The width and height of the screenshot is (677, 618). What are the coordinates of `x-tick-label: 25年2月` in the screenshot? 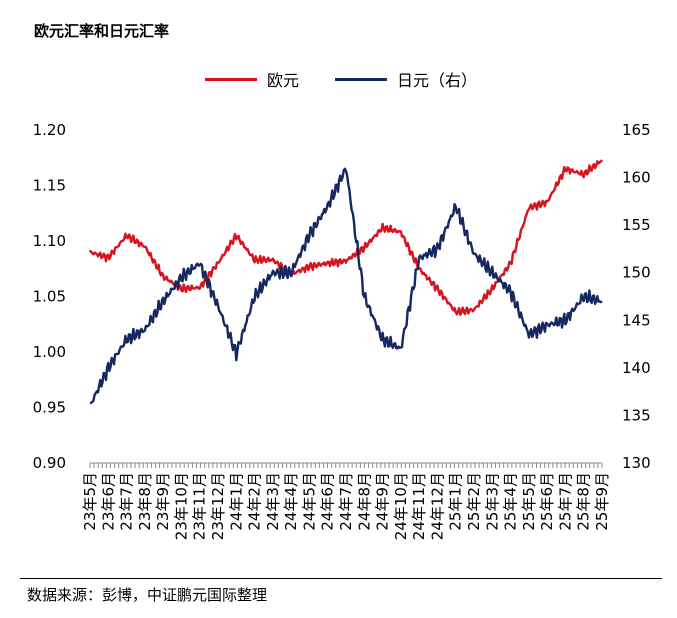 It's located at (474, 501).